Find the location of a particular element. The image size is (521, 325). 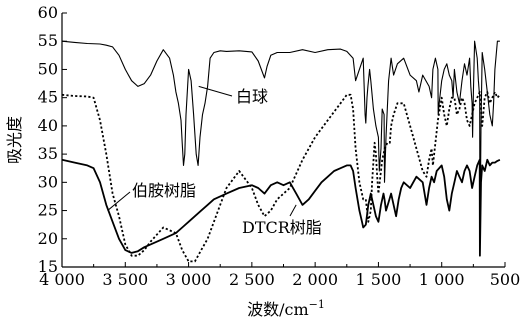

x-axis-title: 波数/cm−1 is located at coordinates (286, 308).